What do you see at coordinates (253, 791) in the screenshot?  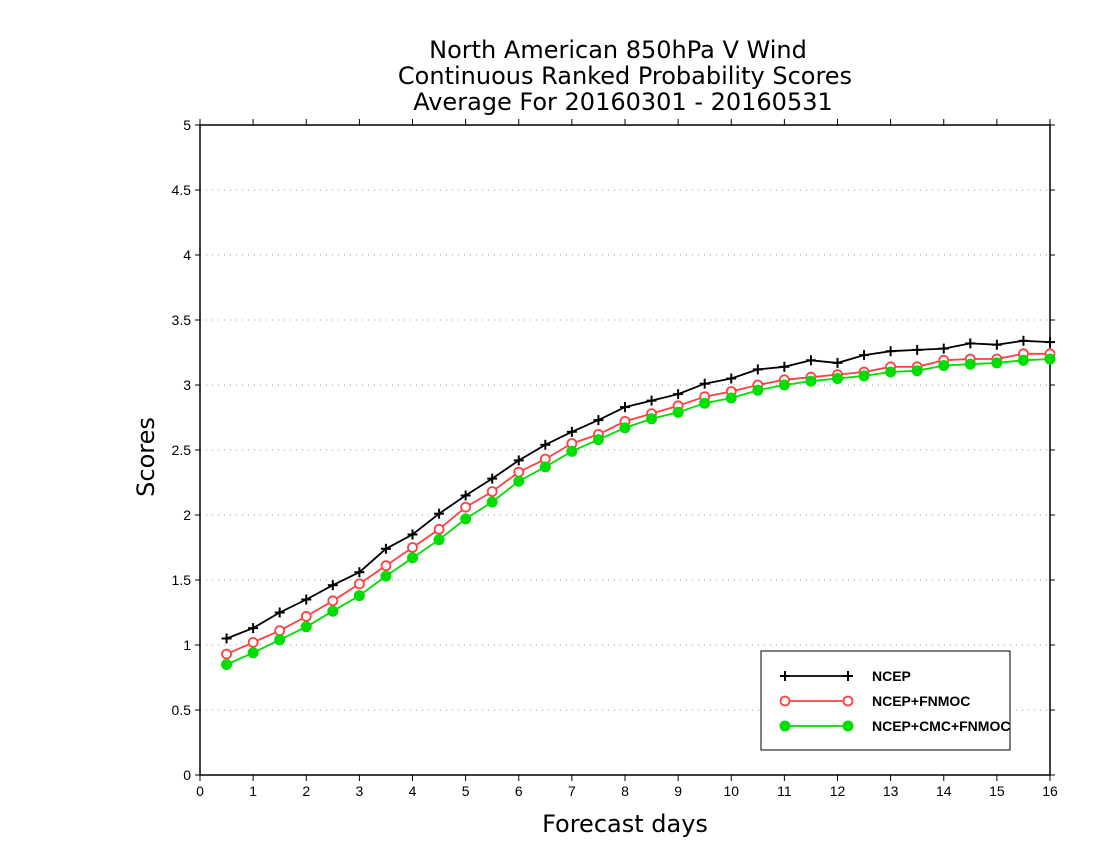 I see `x-tick-label: 1` at bounding box center [253, 791].